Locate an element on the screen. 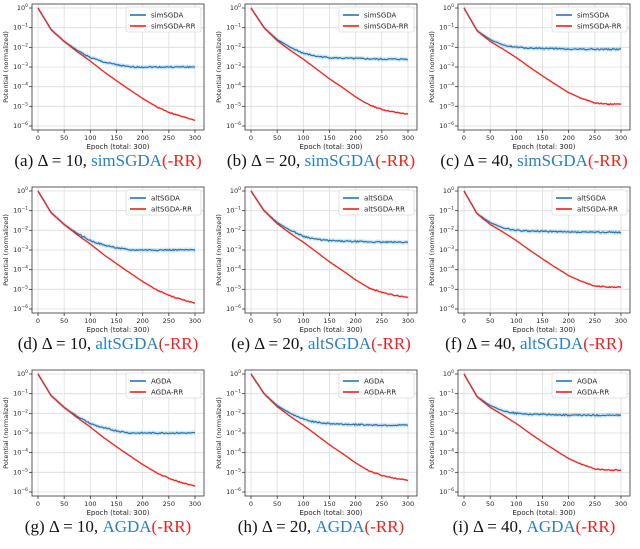 The image size is (640, 549). legend-label: simSGDA-RR is located at coordinates (173, 27).